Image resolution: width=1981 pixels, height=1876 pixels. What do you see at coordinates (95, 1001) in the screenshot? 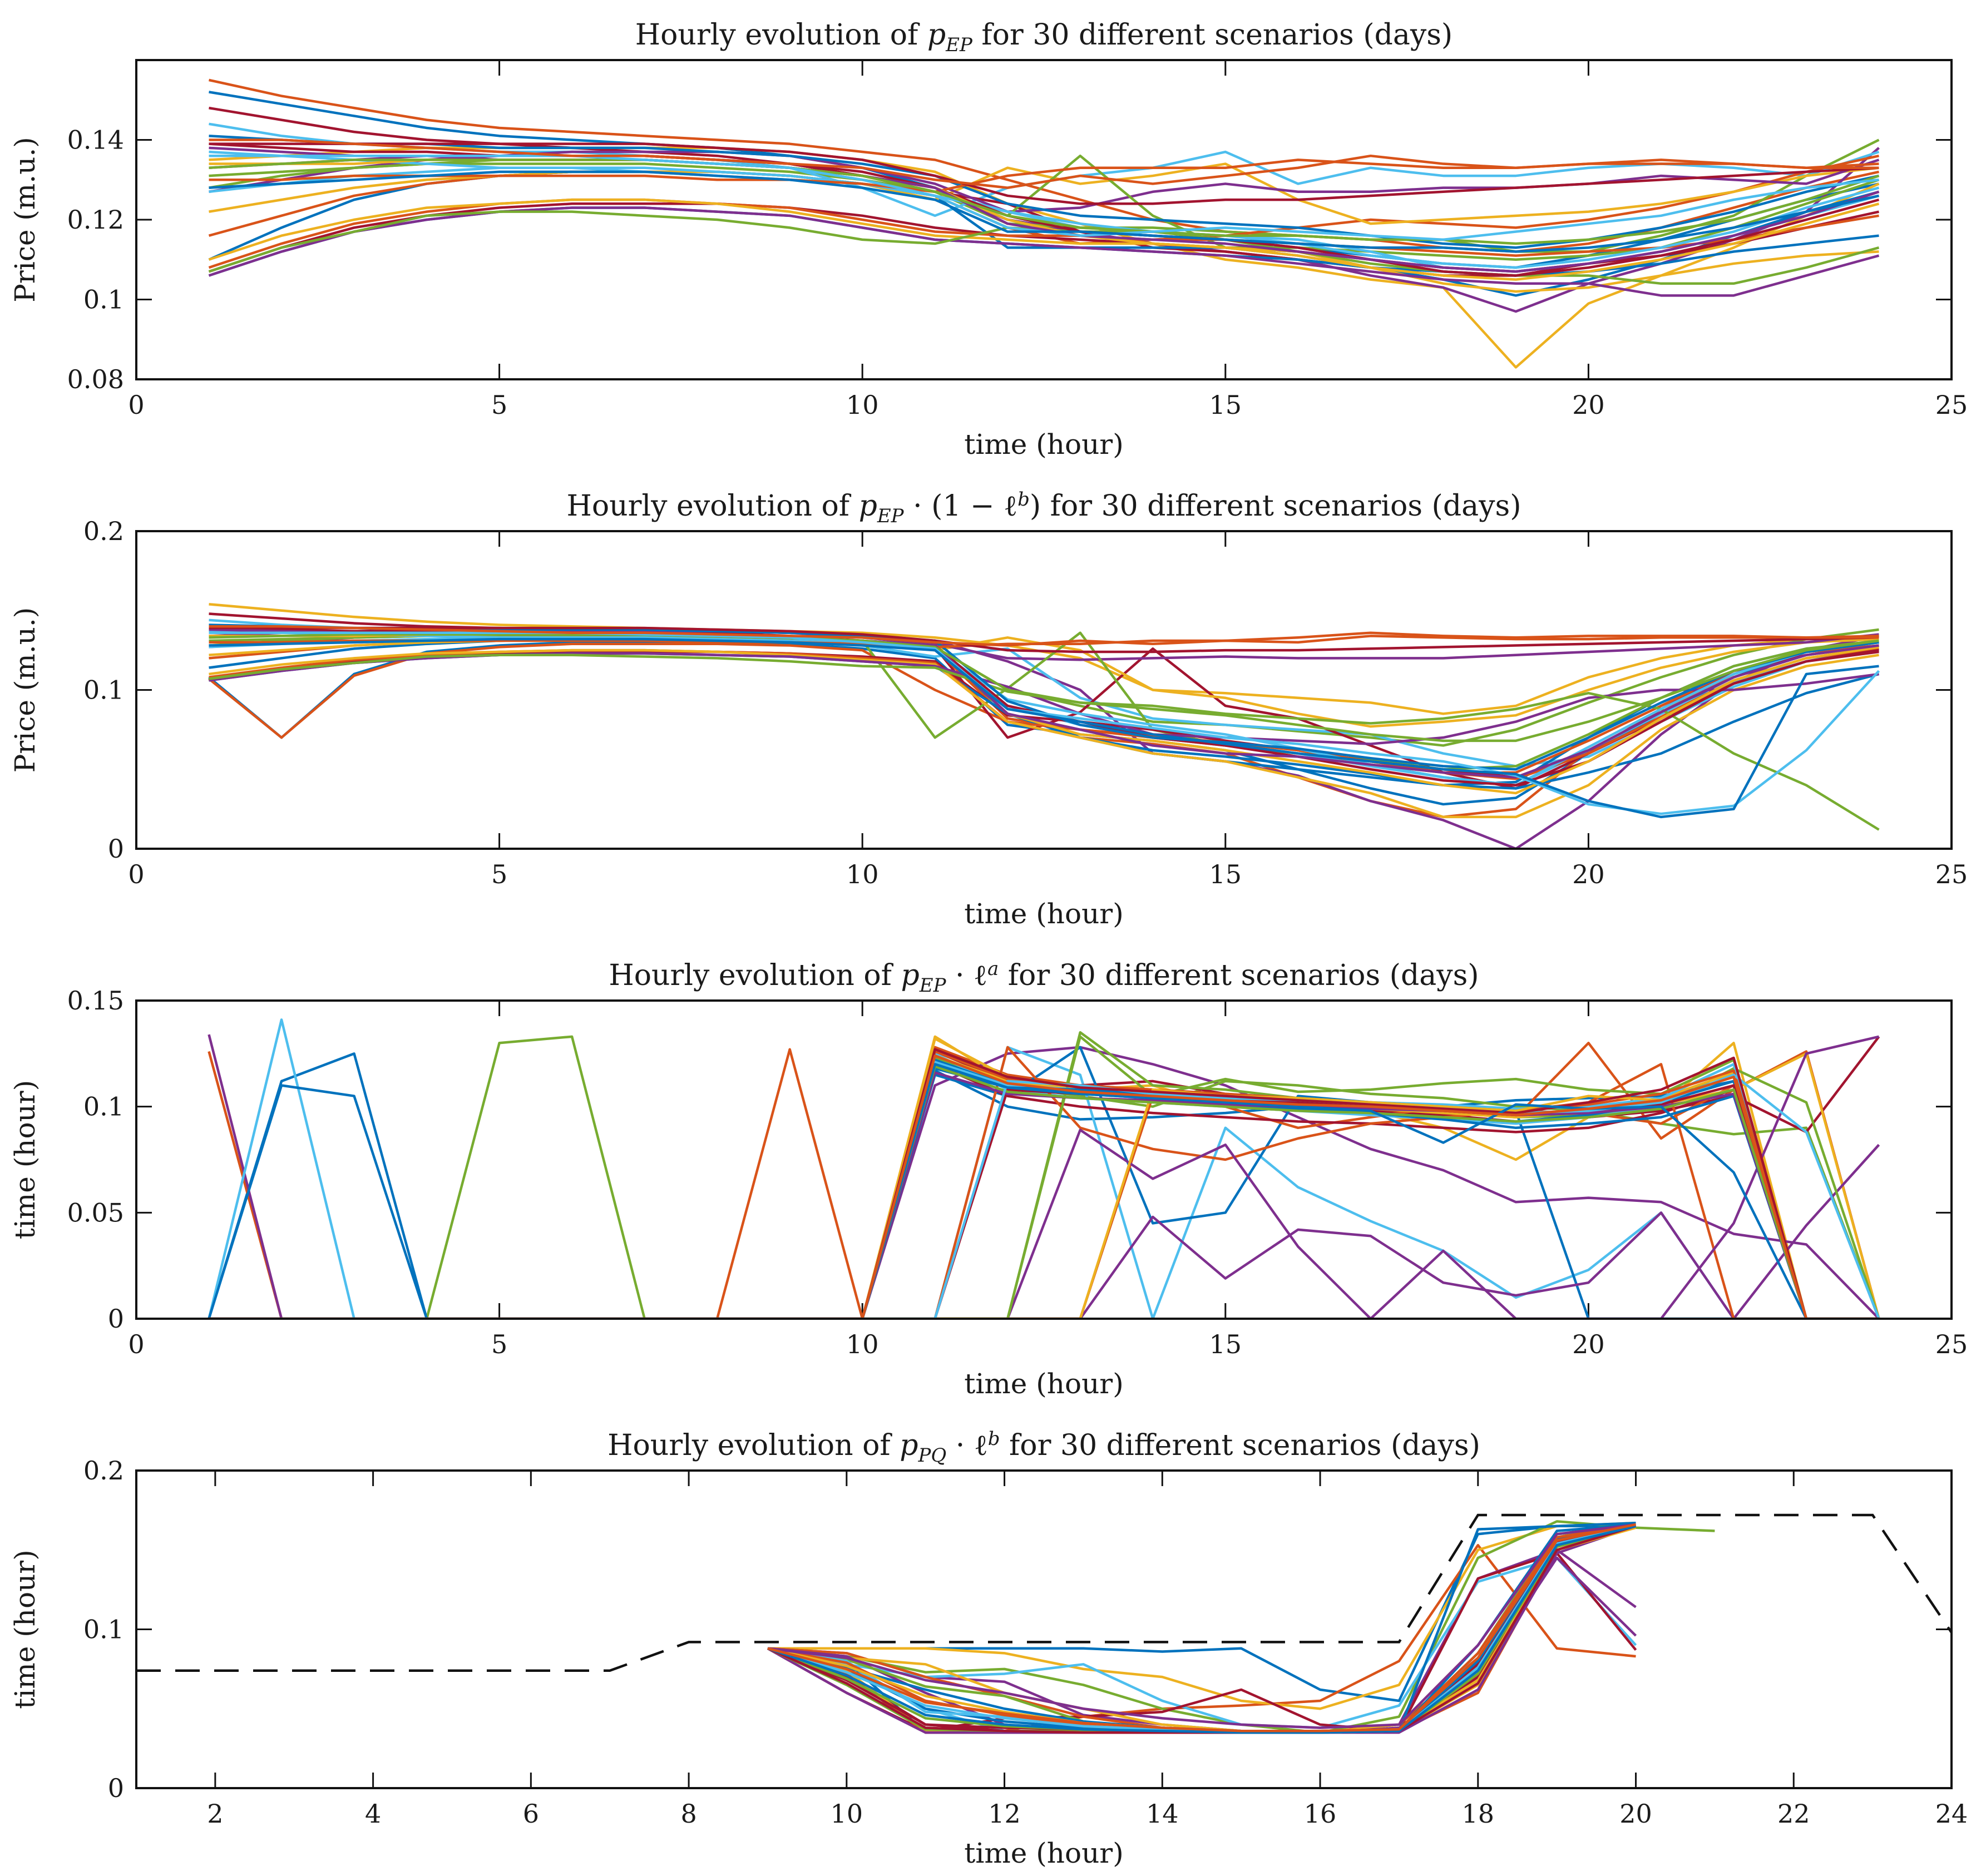
I see `y-tick-label: 0.15` at bounding box center [95, 1001].